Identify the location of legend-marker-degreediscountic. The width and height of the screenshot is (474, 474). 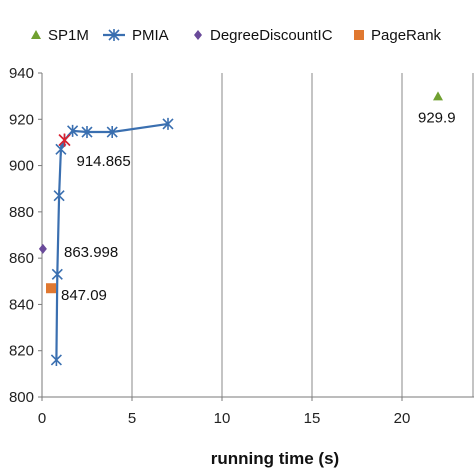
(198, 35).